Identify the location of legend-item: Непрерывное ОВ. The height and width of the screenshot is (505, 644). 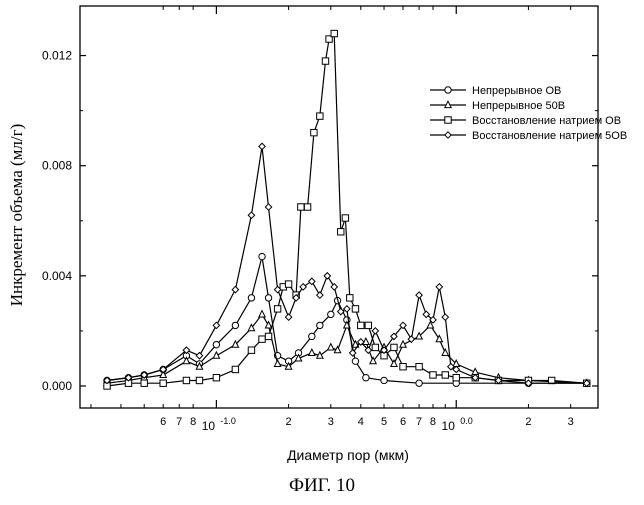
(495, 91).